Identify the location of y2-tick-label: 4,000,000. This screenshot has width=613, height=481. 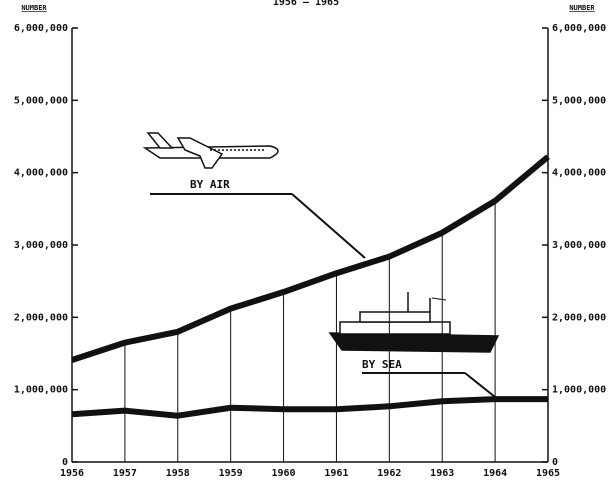
(579, 173).